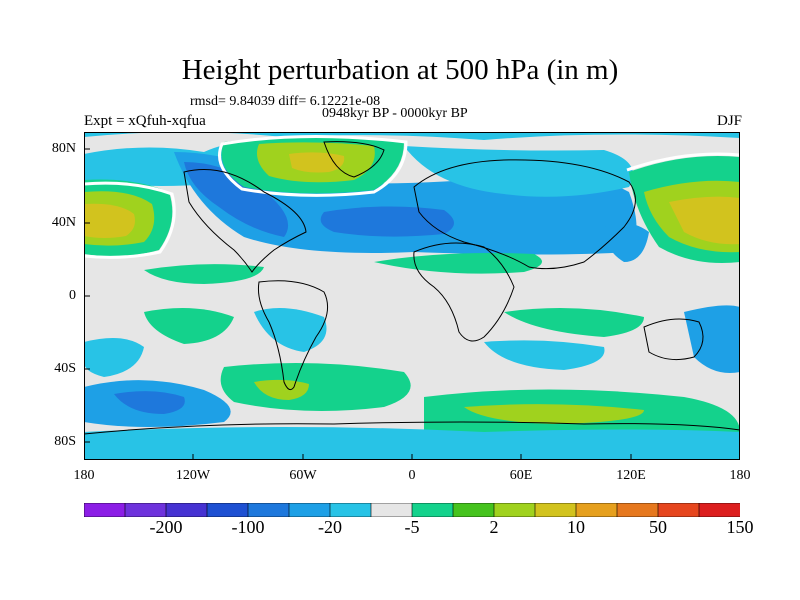  I want to click on field-region-northpacific-high, so click(109, 220).